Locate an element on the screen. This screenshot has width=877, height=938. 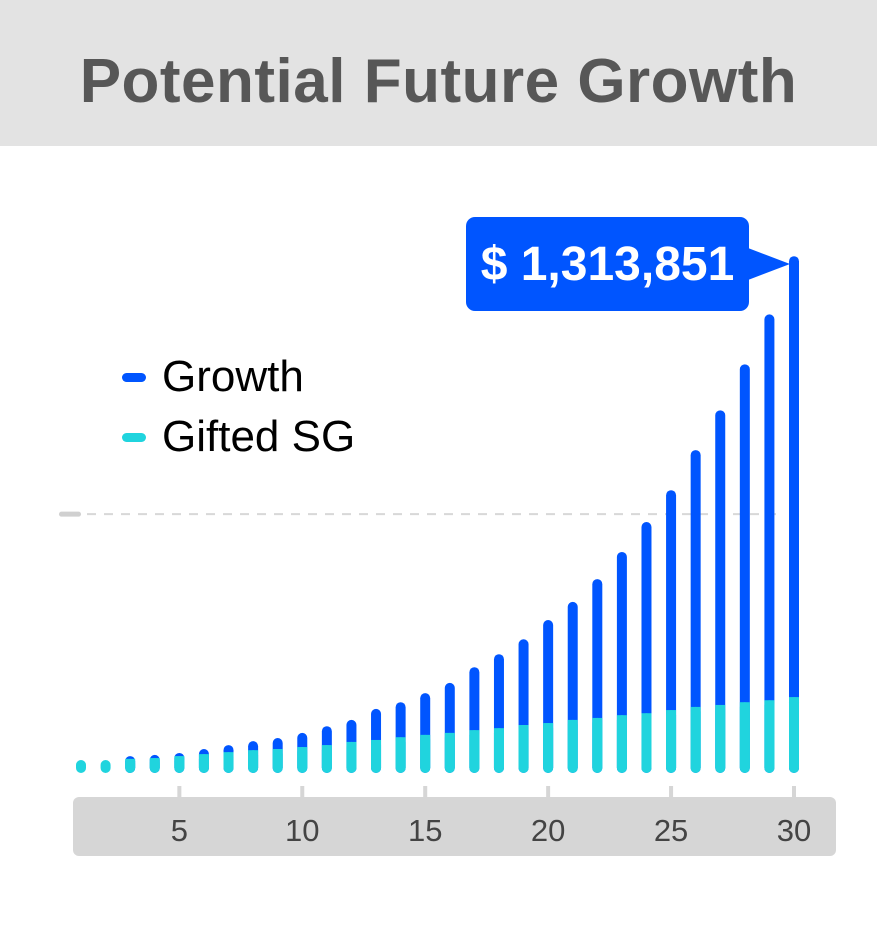
bar-gifted-sg-9-body is located at coordinates (277, 758).